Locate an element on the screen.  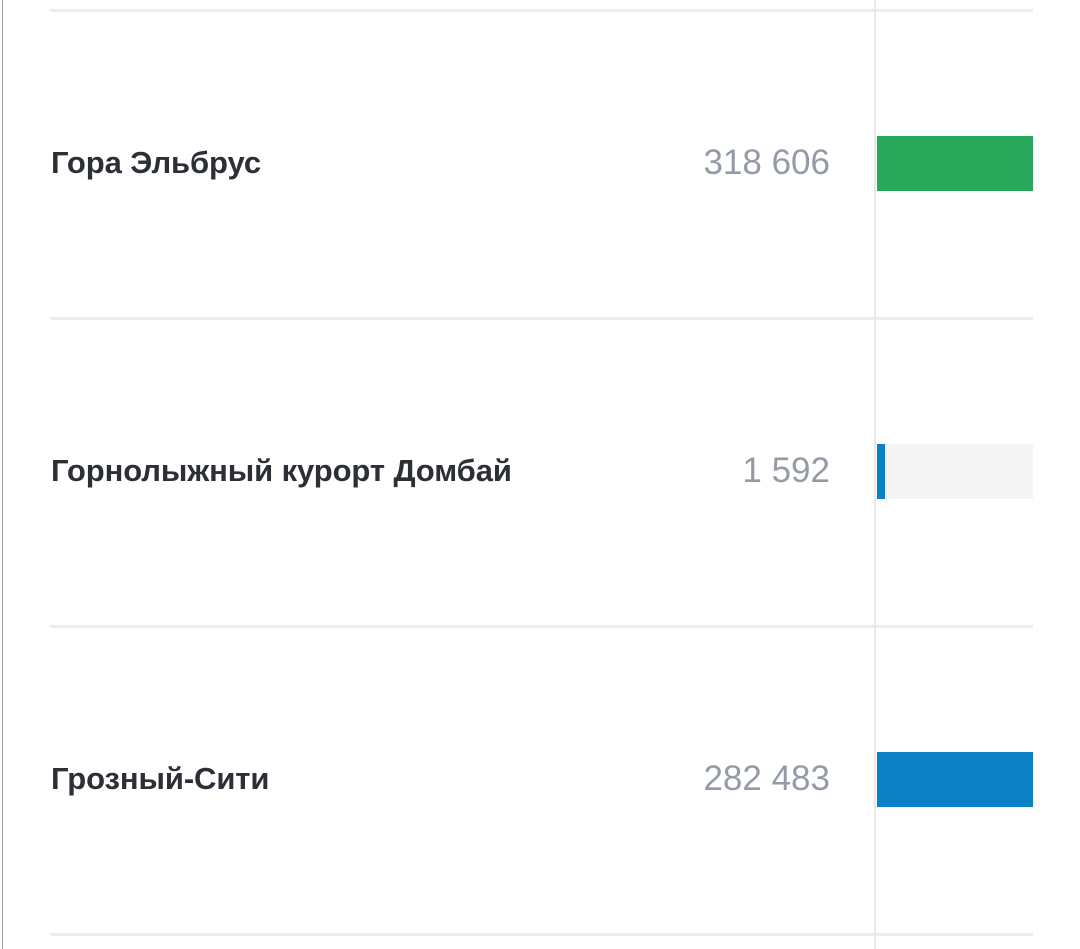
row-label: Гора Эльбрус is located at coordinates (156, 162).